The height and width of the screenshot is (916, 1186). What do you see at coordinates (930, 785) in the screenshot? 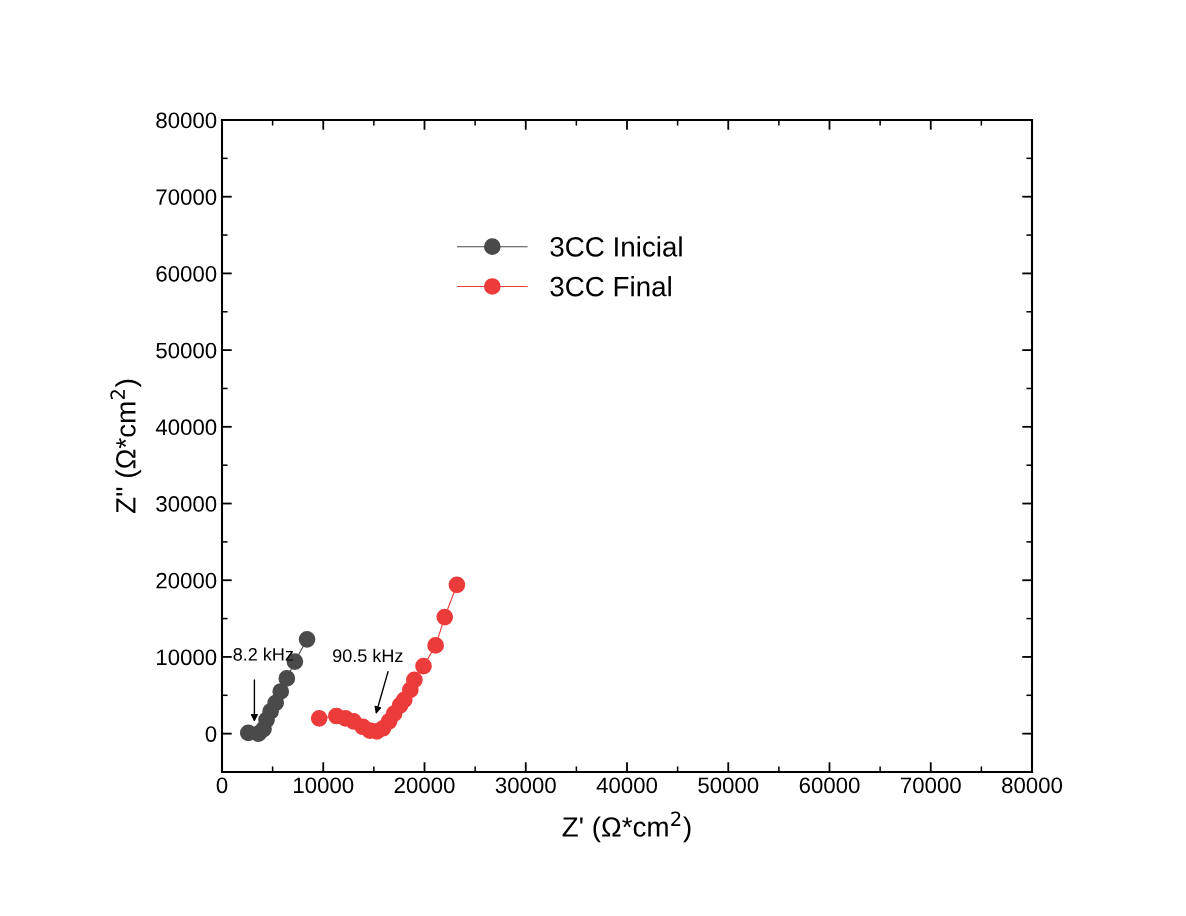
I see `x-tick-label: 70000` at bounding box center [930, 785].